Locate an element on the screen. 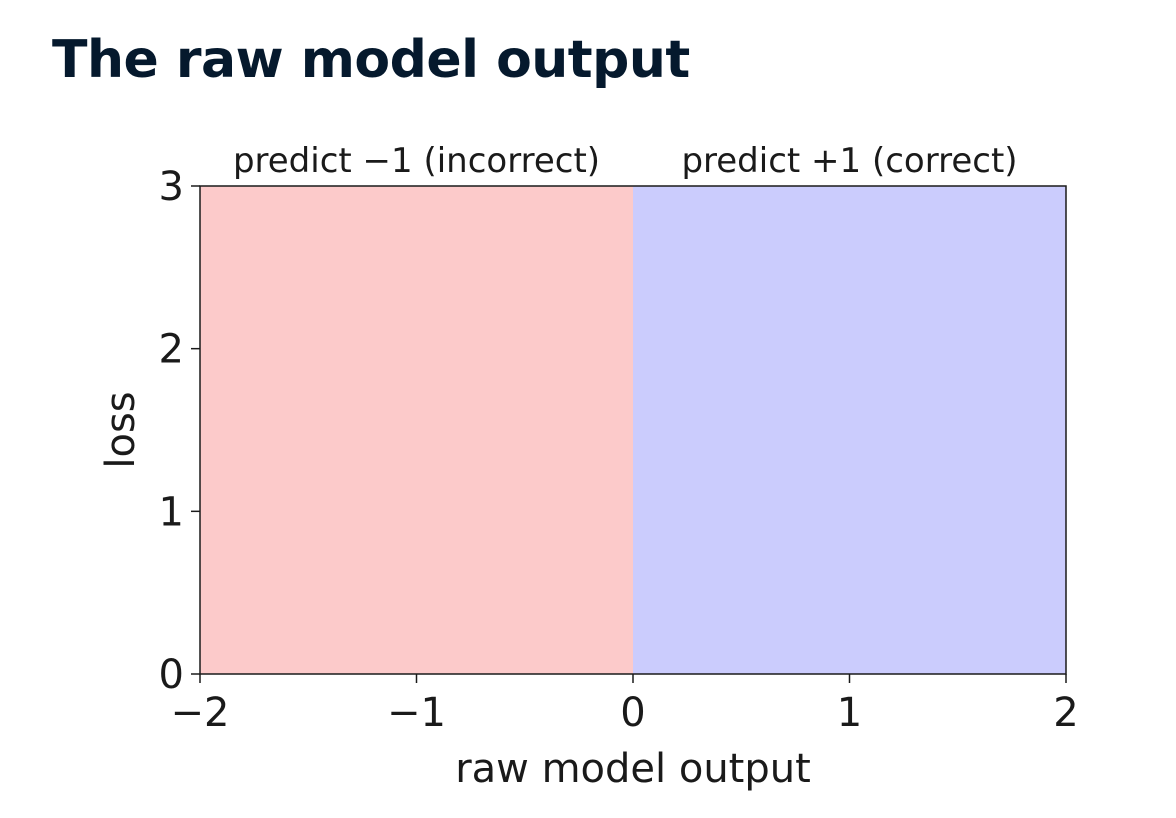 Image resolution: width=1176 pixels, height=818 pixels. region-label-0: predict −1 (incorrect) is located at coordinates (416, 161).